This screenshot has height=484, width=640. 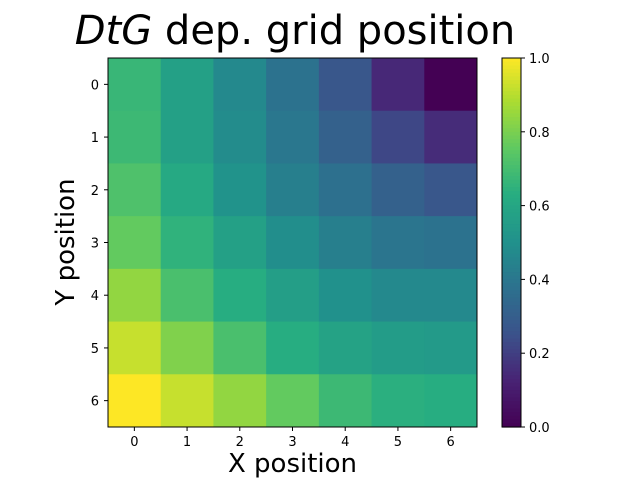 I want to click on x-tick-label: 4, so click(x=345, y=442).